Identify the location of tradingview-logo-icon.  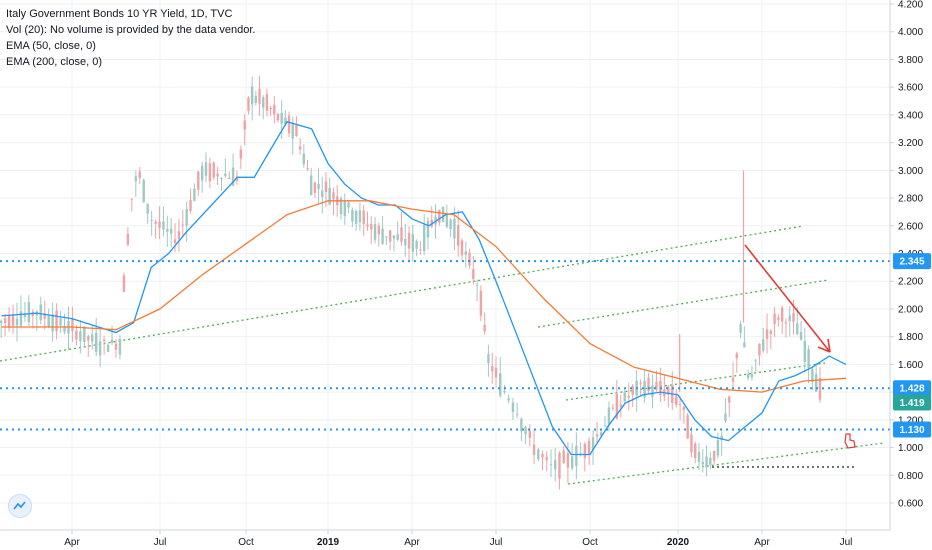
(20, 506).